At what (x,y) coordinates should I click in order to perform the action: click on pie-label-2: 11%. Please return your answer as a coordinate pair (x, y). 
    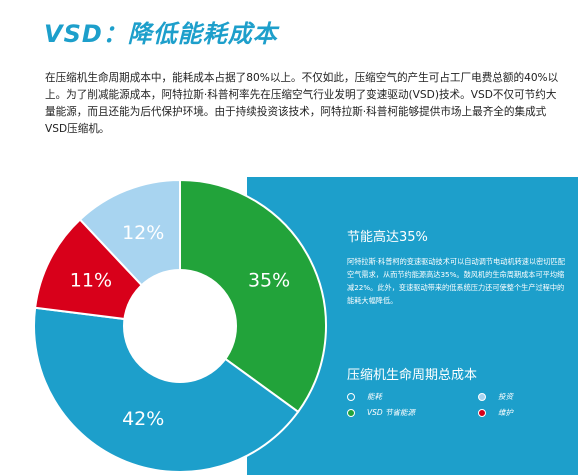
    Looking at the image, I should click on (91, 281).